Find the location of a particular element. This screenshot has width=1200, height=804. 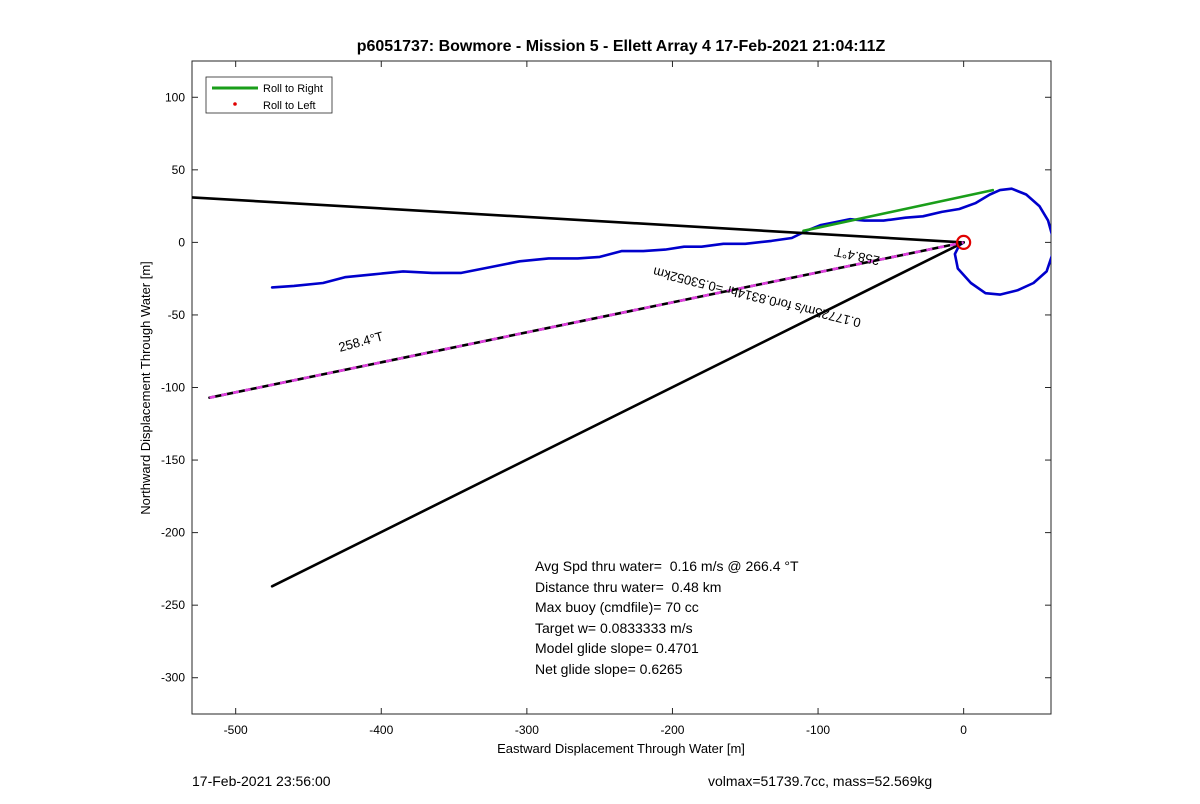

y-tick-label: -100 is located at coordinates (173, 388).